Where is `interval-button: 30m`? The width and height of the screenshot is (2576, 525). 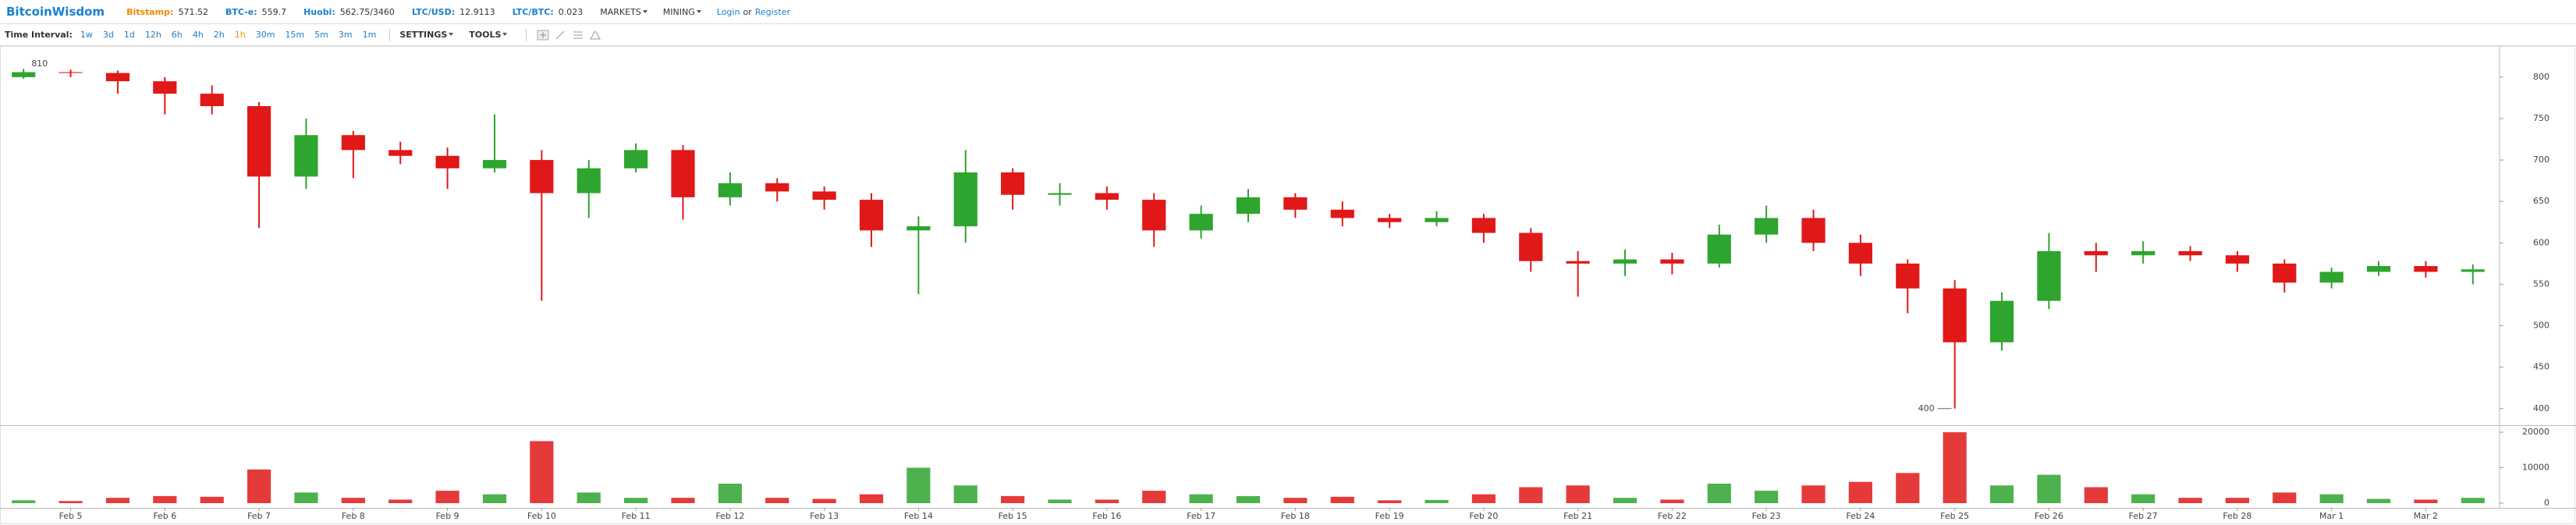 interval-button: 30m is located at coordinates (265, 35).